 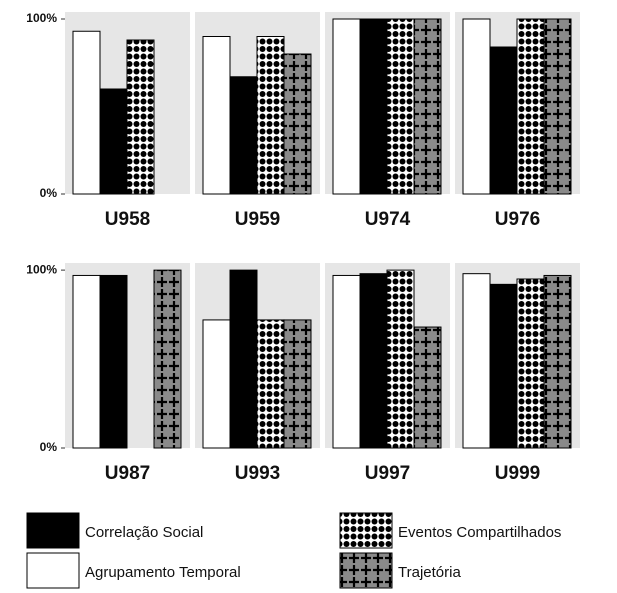 What do you see at coordinates (387, 473) in the screenshot?
I see `facet-label: U997` at bounding box center [387, 473].